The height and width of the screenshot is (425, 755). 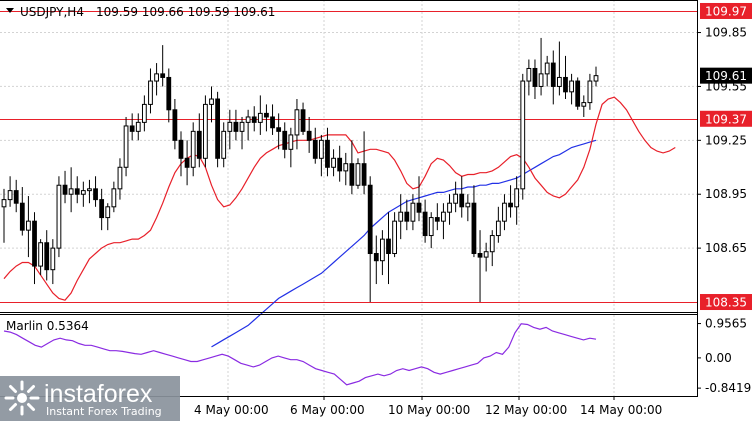 I want to click on brand-logo: instaforex Instant Forex Trading, so click(x=90, y=398).